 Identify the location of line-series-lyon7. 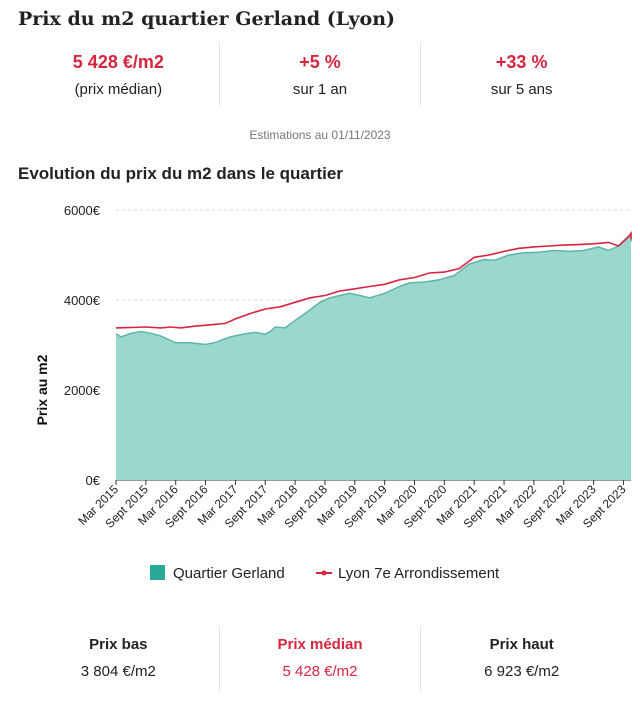
(373, 279).